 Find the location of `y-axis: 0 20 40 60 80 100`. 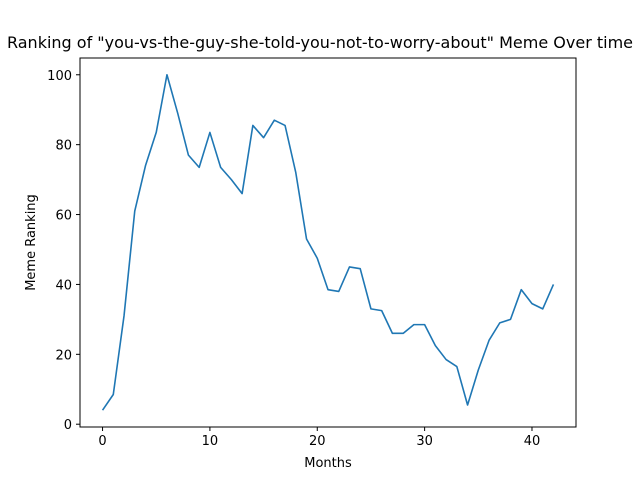

y-axis: 0 20 40 60 80 100 is located at coordinates (63, 251).